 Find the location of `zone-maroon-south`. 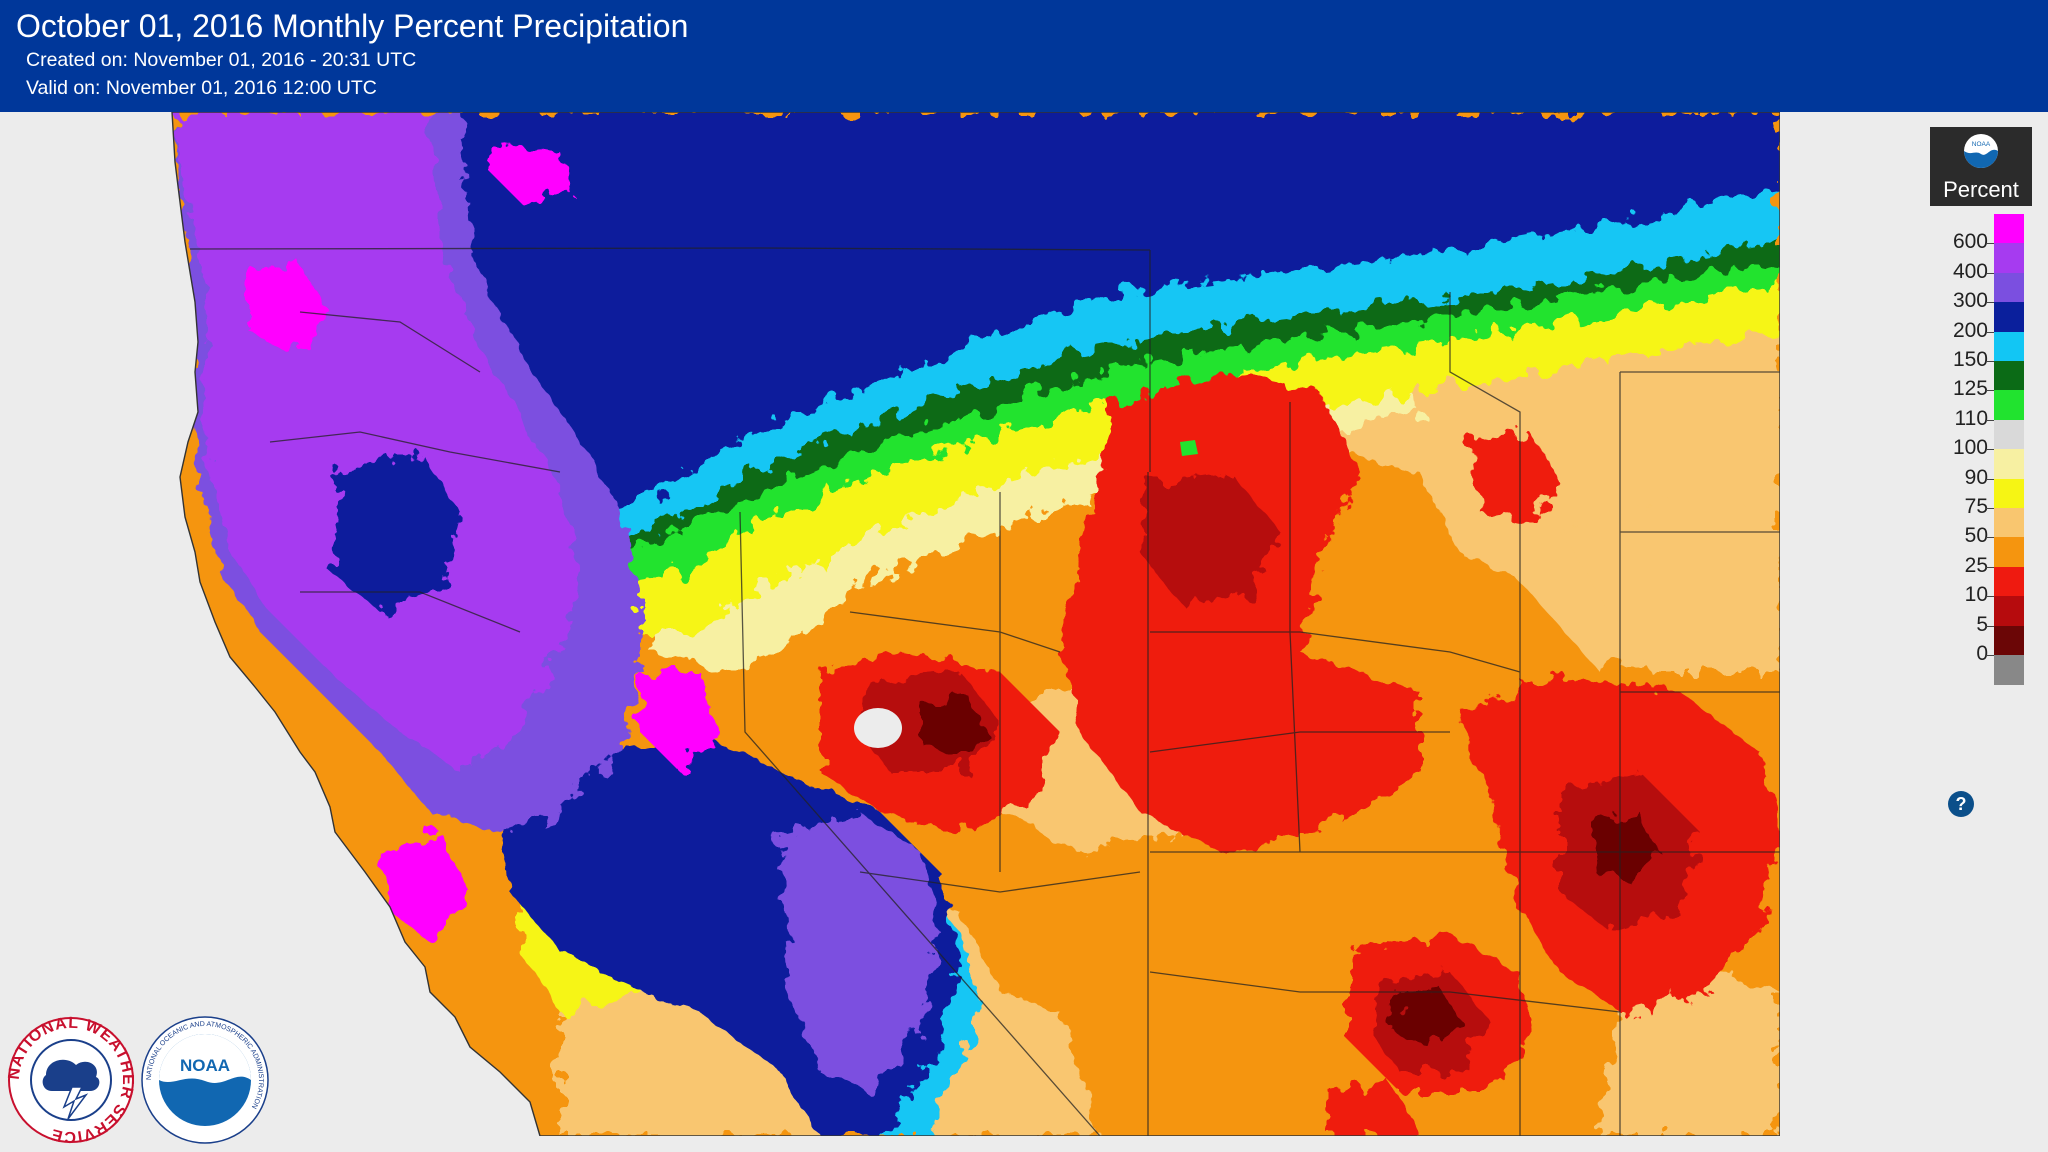

zone-maroon-south is located at coordinates (1427, 1017).